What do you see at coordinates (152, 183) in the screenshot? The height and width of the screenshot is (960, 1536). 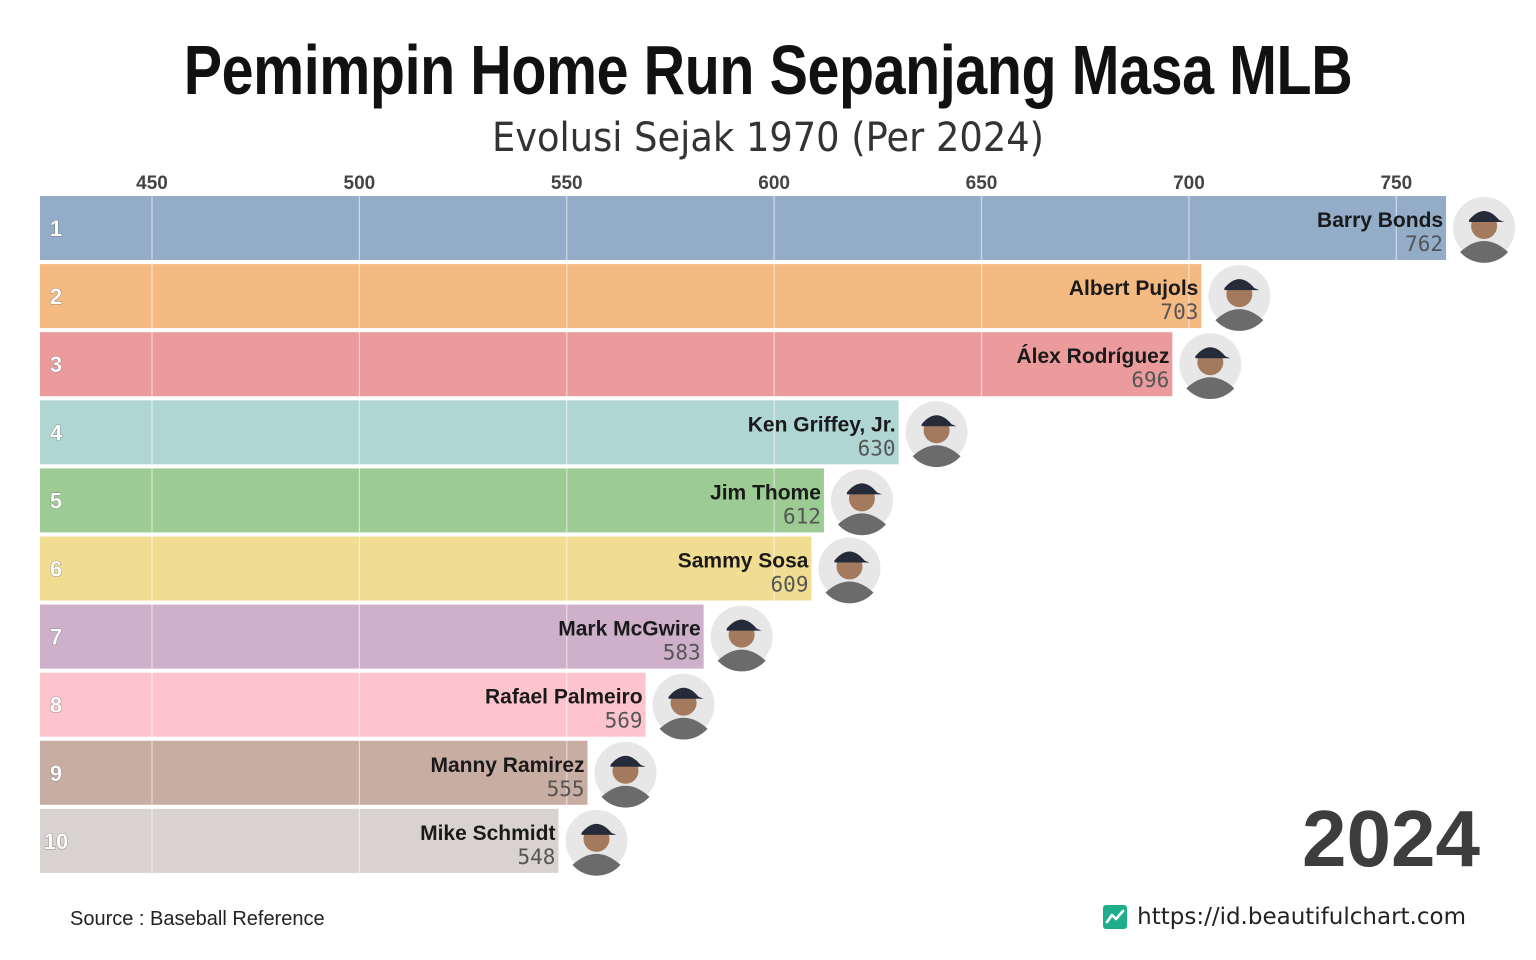 I see `x-tick-label: 450` at bounding box center [152, 183].